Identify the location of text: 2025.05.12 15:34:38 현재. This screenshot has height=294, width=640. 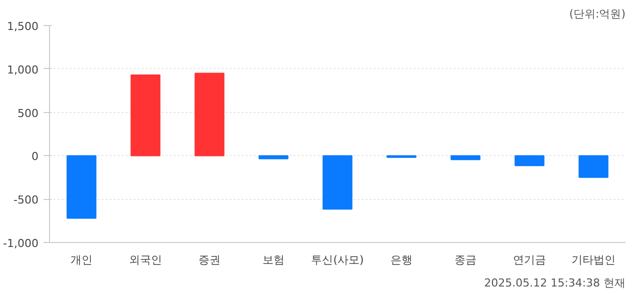
(555, 283).